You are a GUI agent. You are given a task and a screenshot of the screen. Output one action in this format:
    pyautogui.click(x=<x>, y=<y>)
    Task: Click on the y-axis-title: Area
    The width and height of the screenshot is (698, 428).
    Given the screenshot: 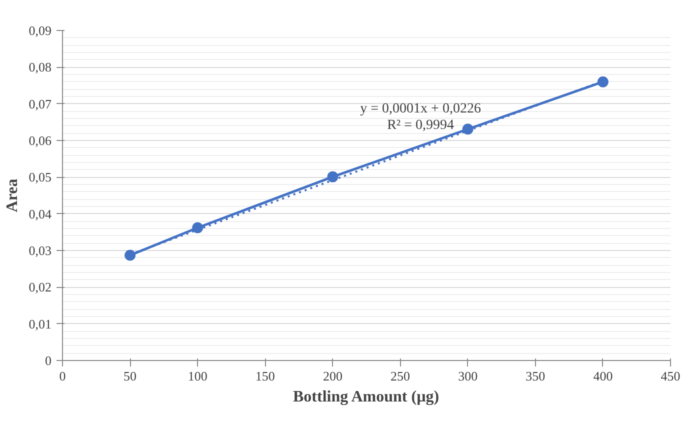 What is the action you would take?
    pyautogui.click(x=12, y=195)
    